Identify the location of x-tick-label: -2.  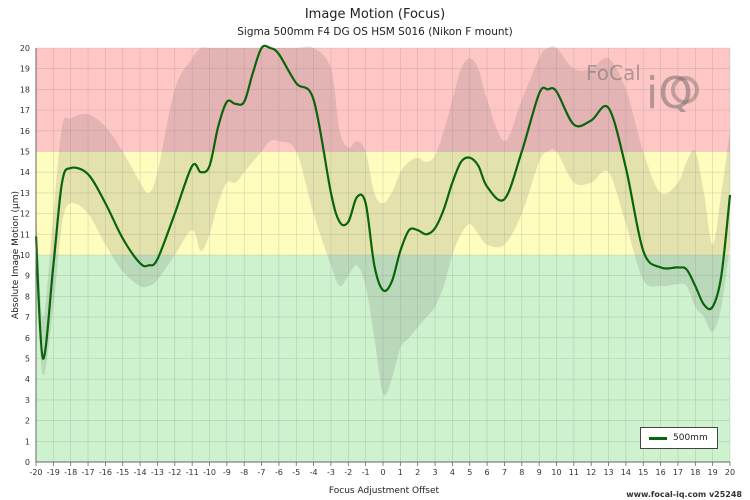
(348, 472).